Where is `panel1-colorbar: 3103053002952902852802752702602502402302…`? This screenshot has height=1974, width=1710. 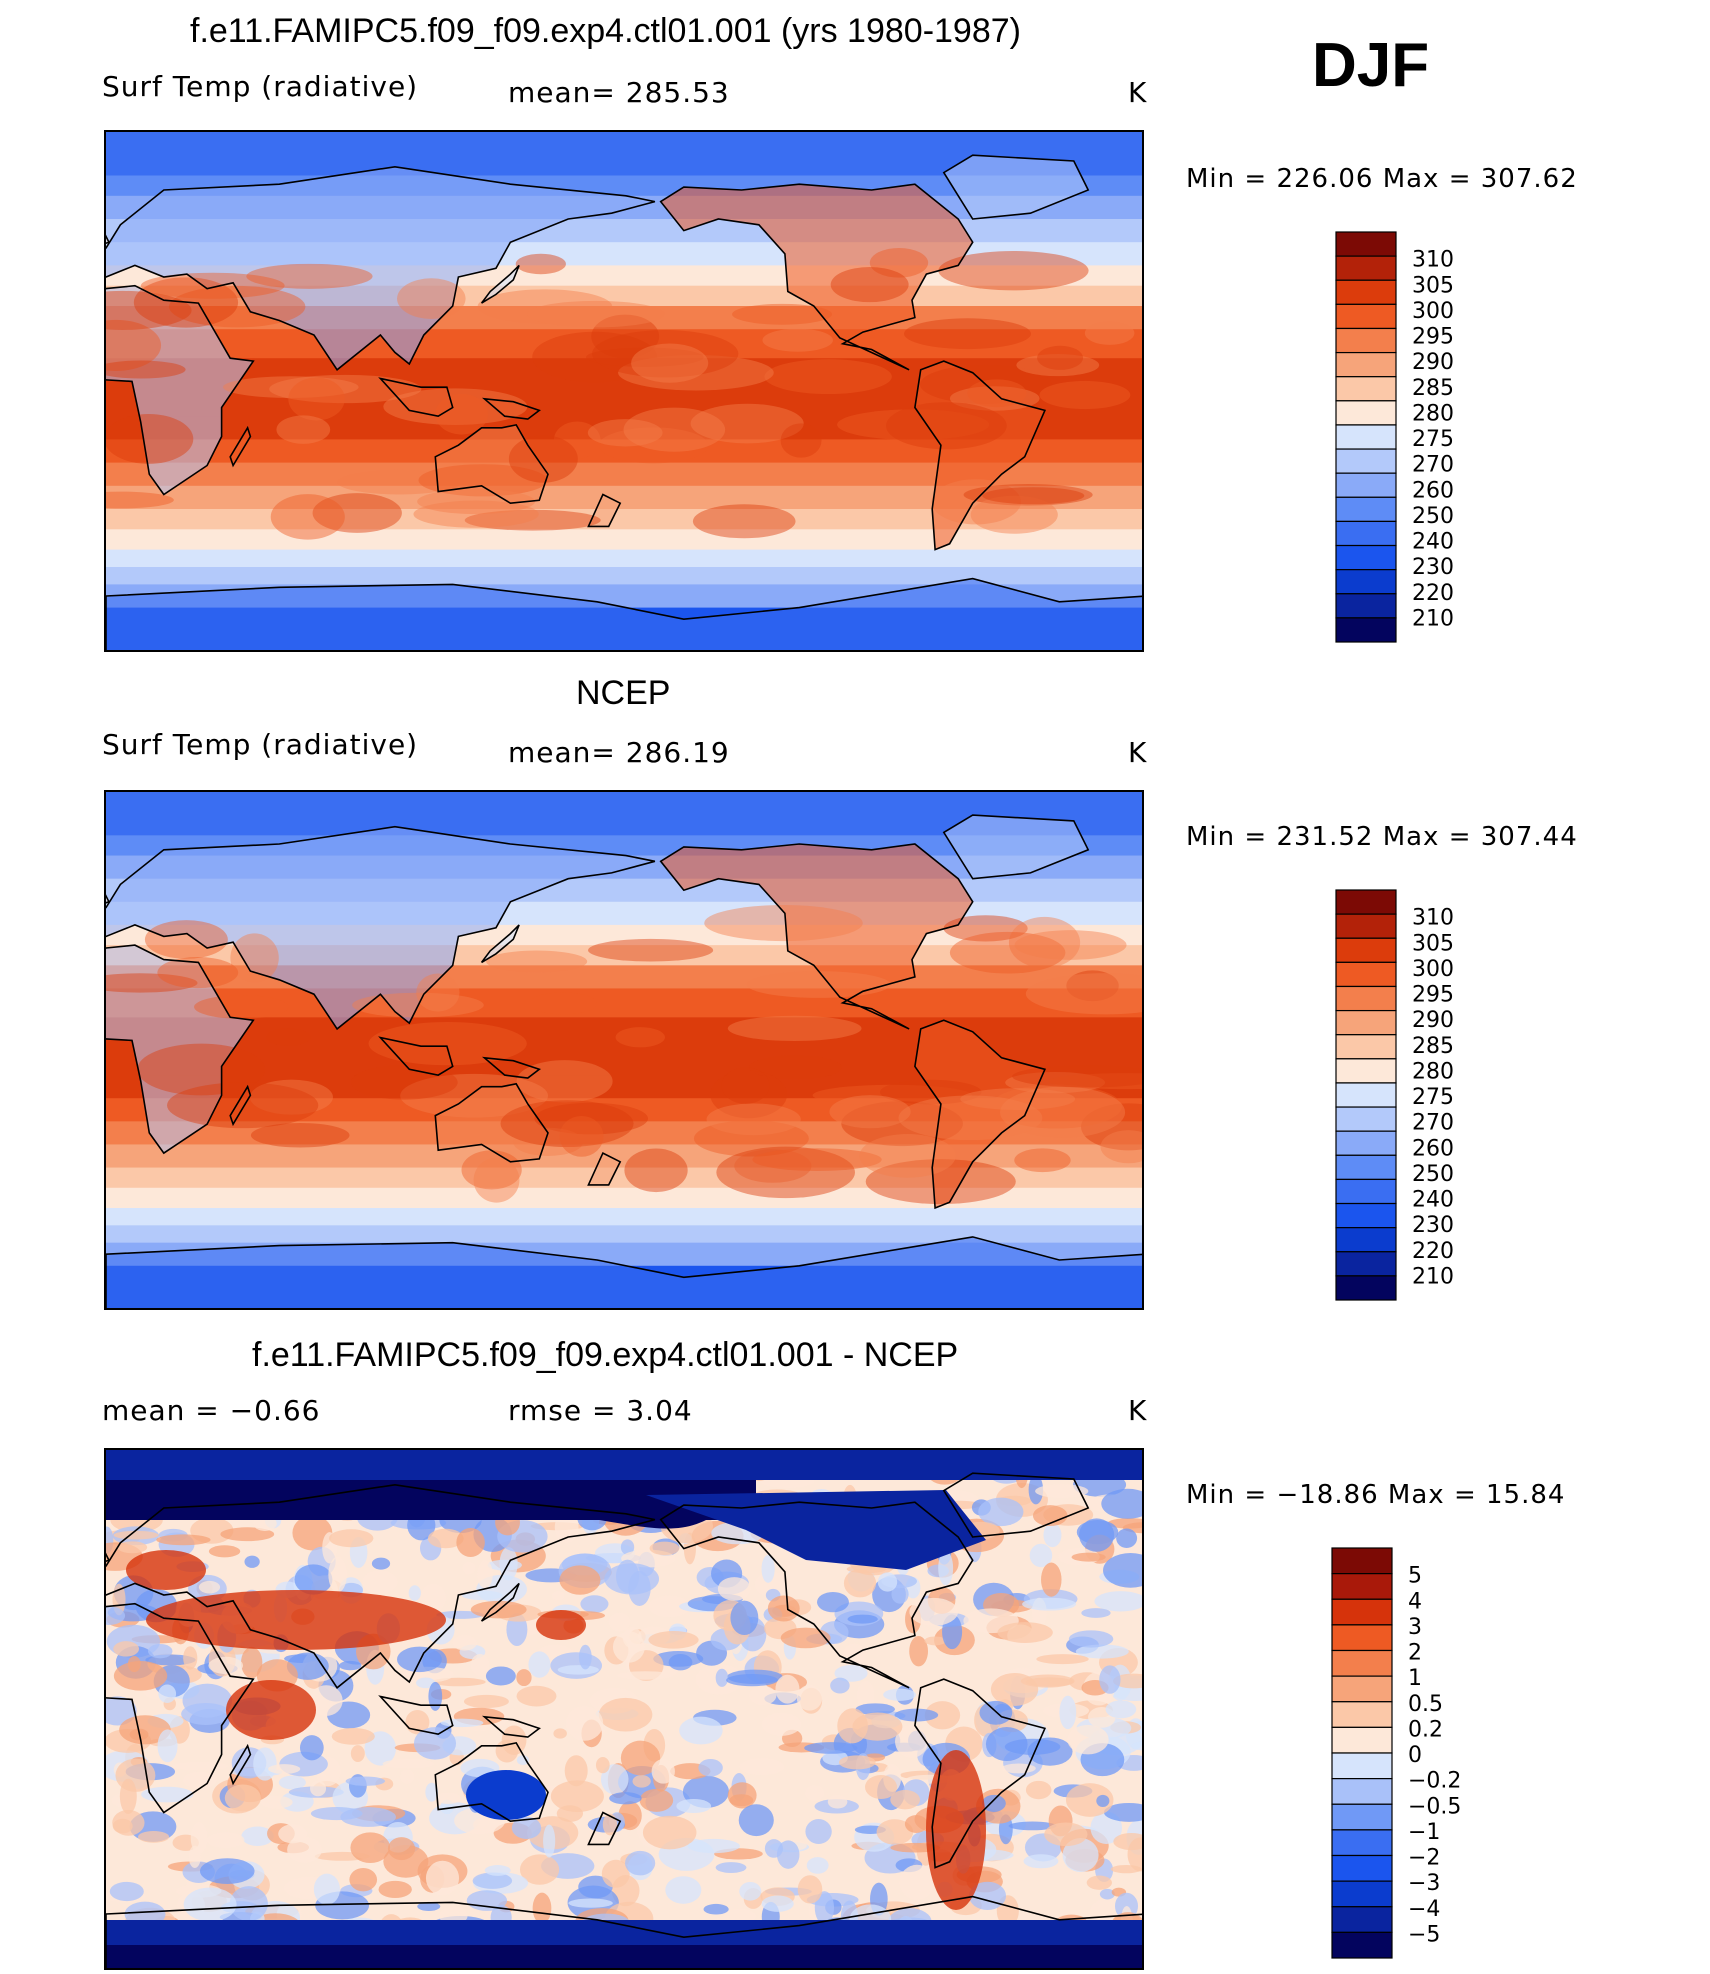
panel1-colorbar: 3103053002952902852802752702602502402302… is located at coordinates (1394, 437).